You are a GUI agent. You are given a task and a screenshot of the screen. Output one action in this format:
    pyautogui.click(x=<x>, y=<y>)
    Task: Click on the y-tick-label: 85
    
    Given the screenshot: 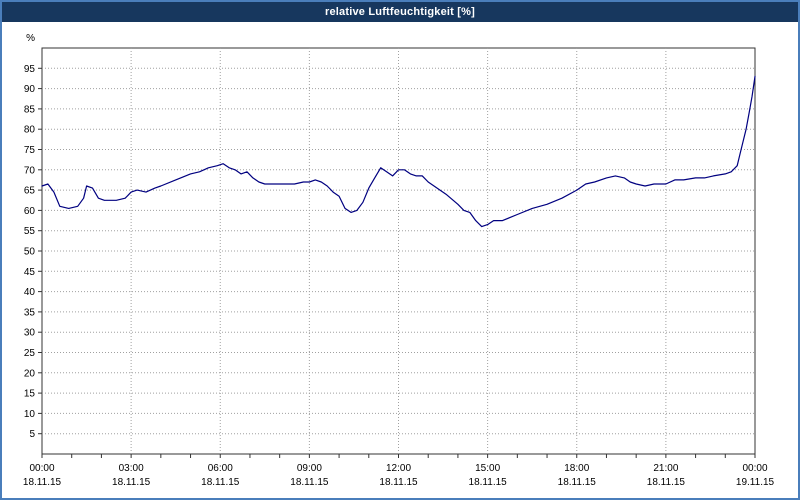 What is the action you would take?
    pyautogui.click(x=30, y=109)
    